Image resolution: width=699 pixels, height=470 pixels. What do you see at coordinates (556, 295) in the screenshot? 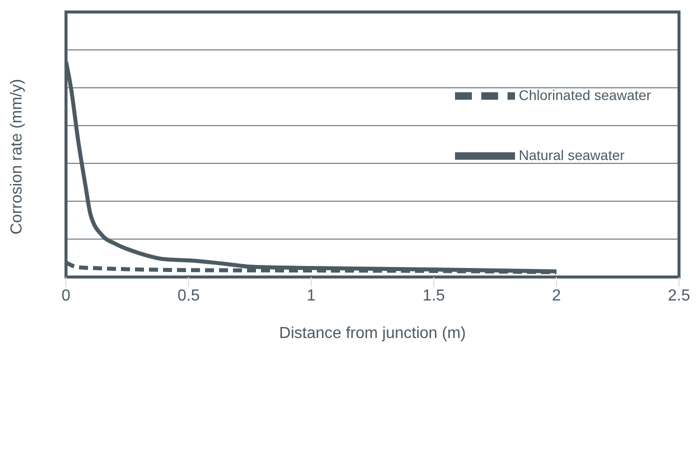
I see `x-tick-label: 2` at bounding box center [556, 295].